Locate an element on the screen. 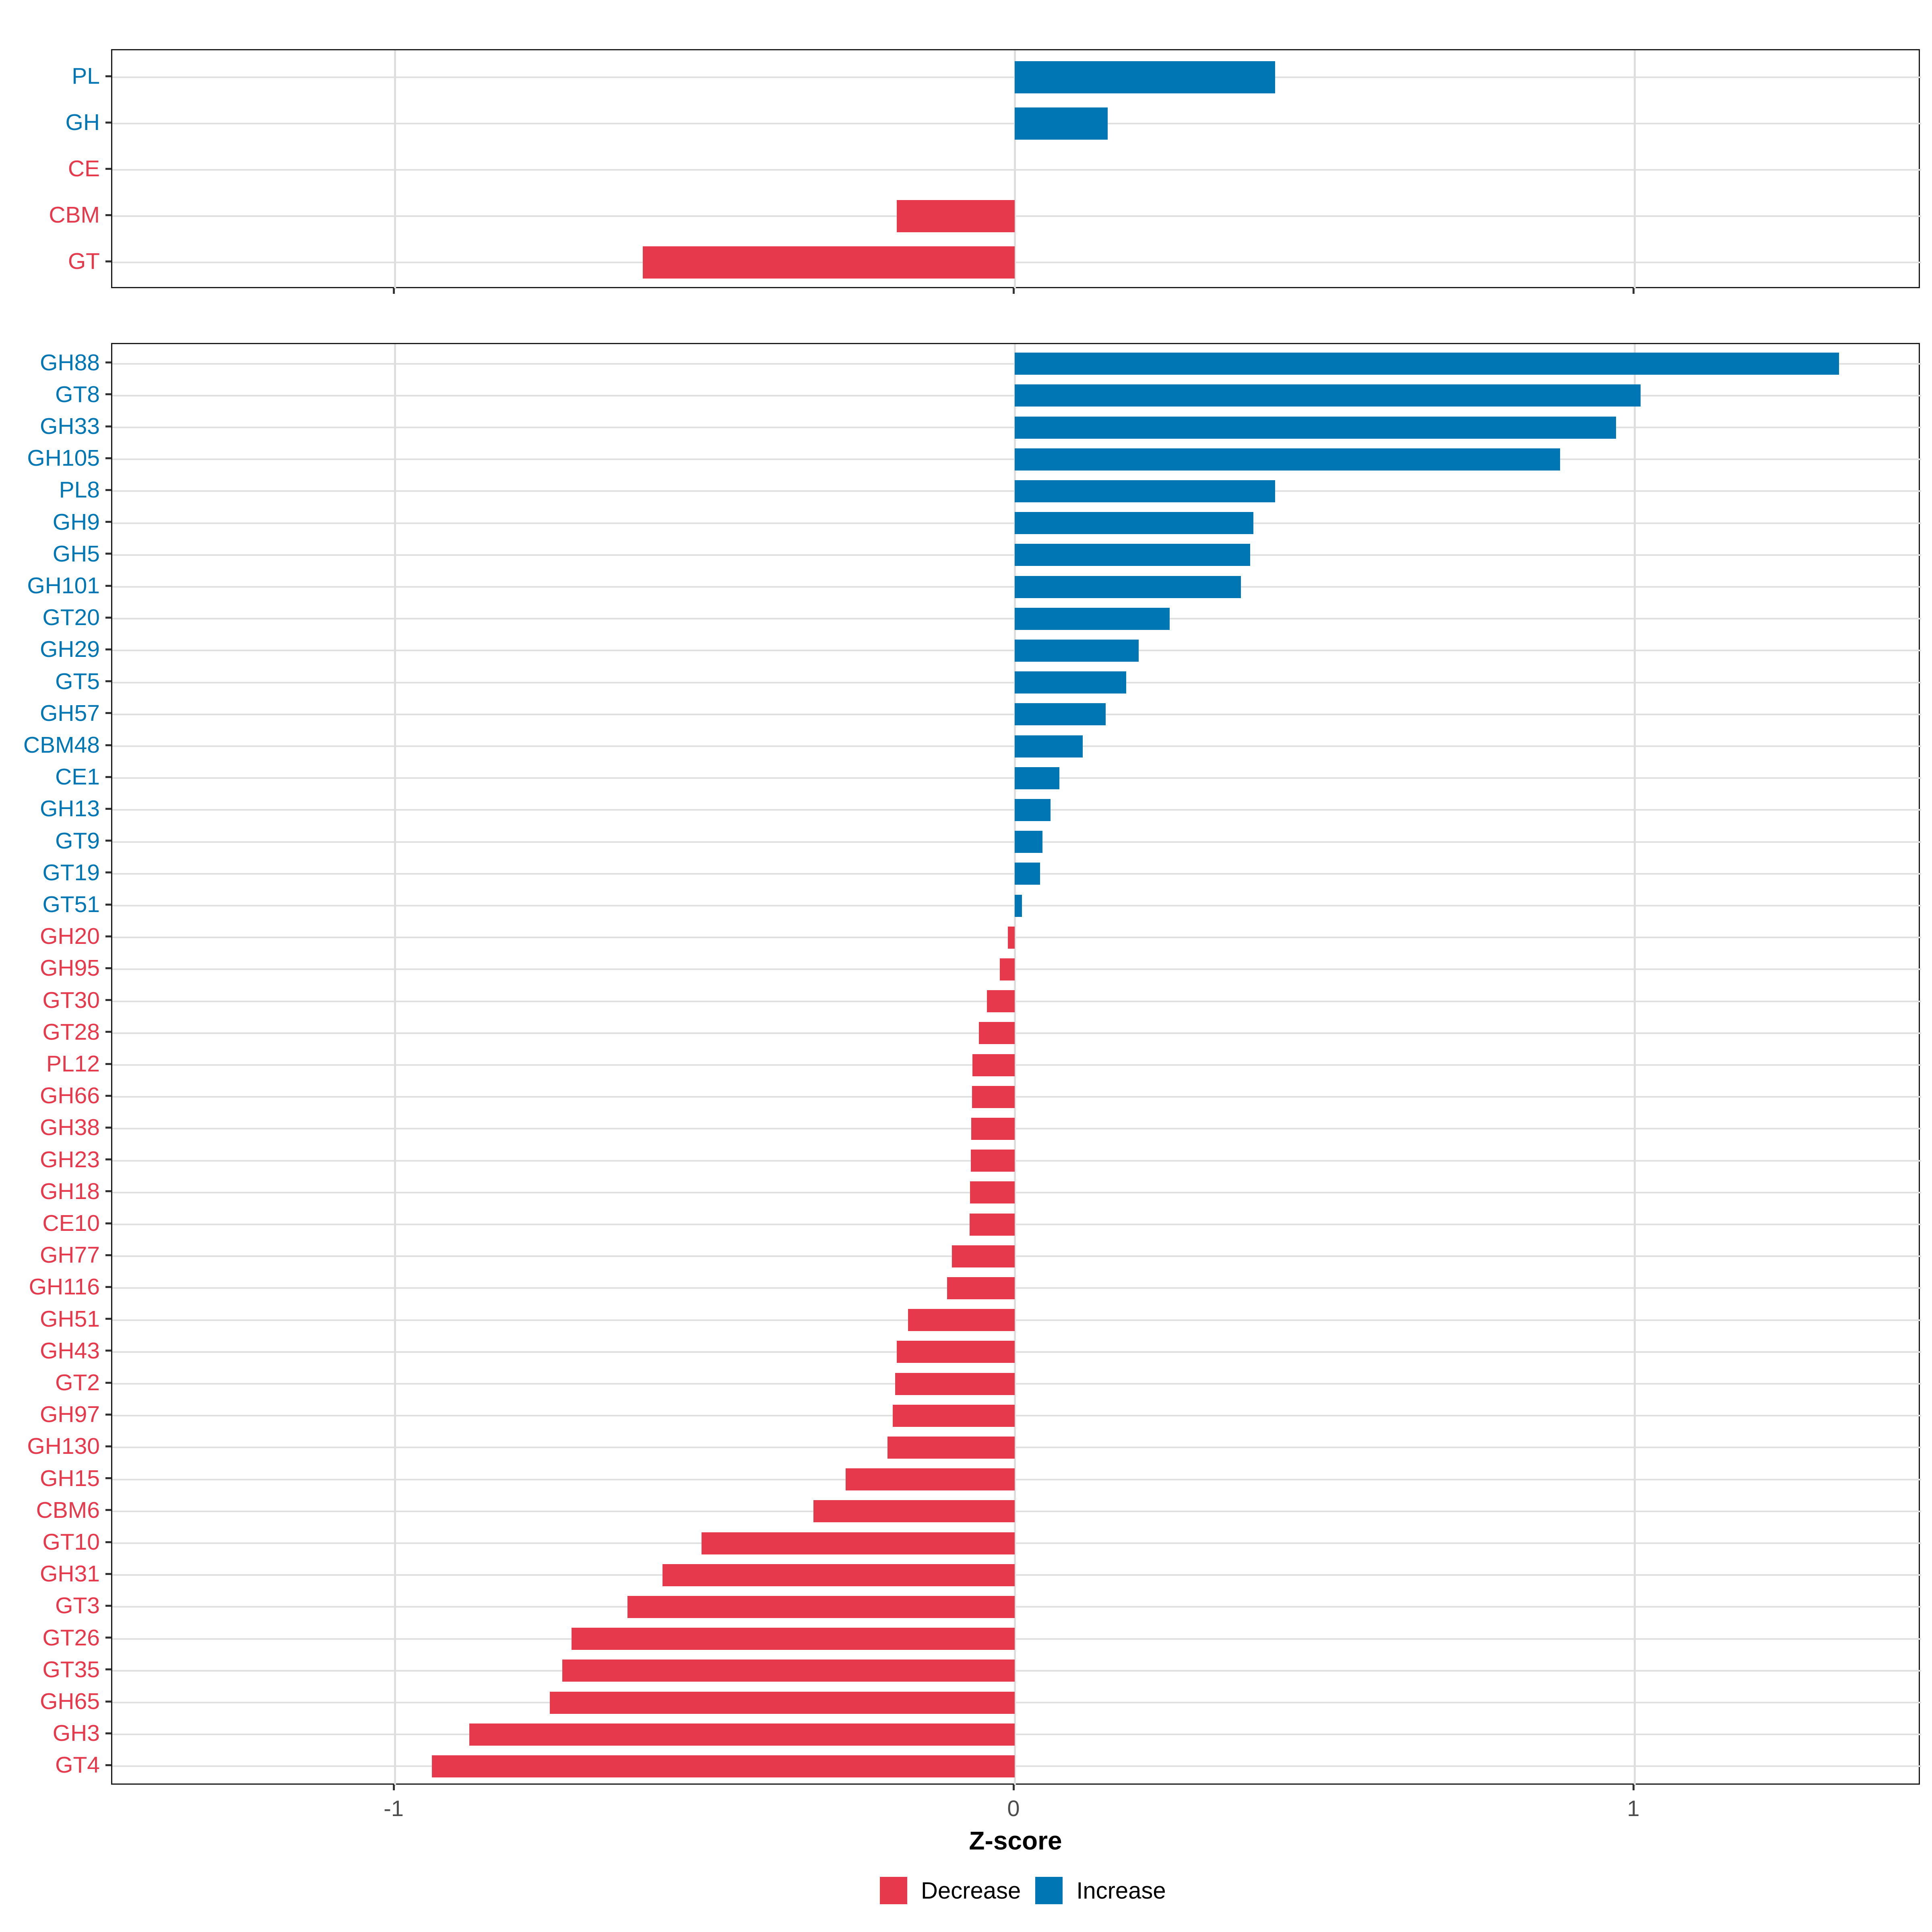 This screenshot has height=1932, width=1932. category-label-GH31: GH31 is located at coordinates (70, 1574).